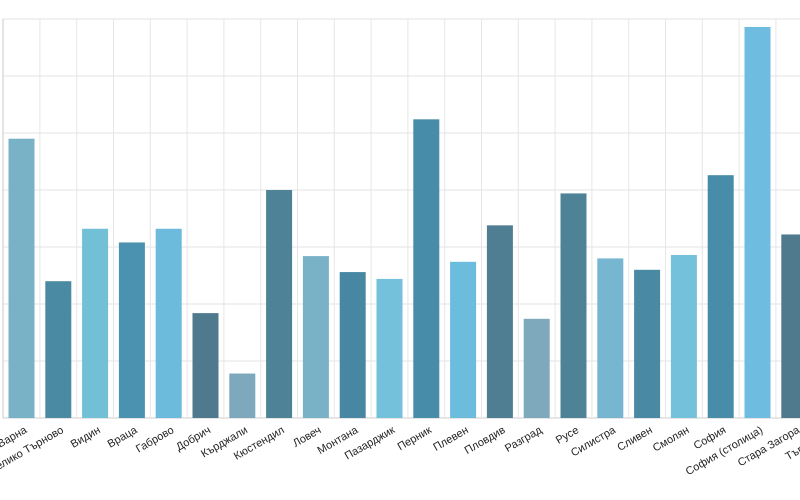 Image resolution: width=800 pixels, height=500 pixels. I want to click on x-tick-label: Смолян, so click(671, 439).